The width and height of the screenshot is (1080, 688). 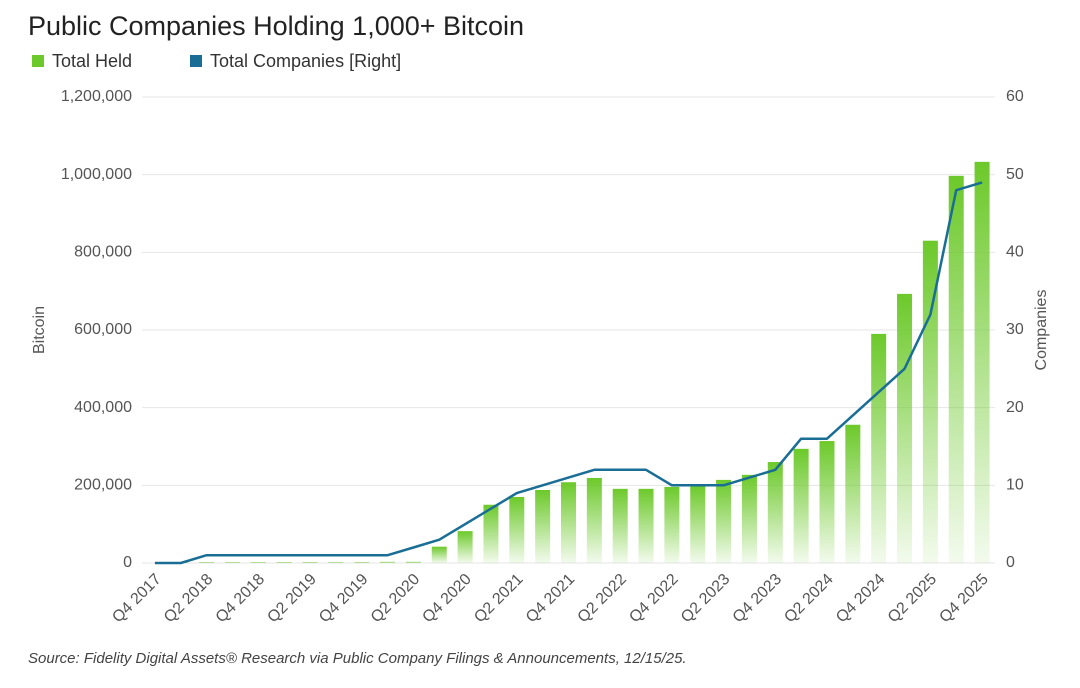 I want to click on x-tick-label: Q2 2018, so click(x=189, y=599).